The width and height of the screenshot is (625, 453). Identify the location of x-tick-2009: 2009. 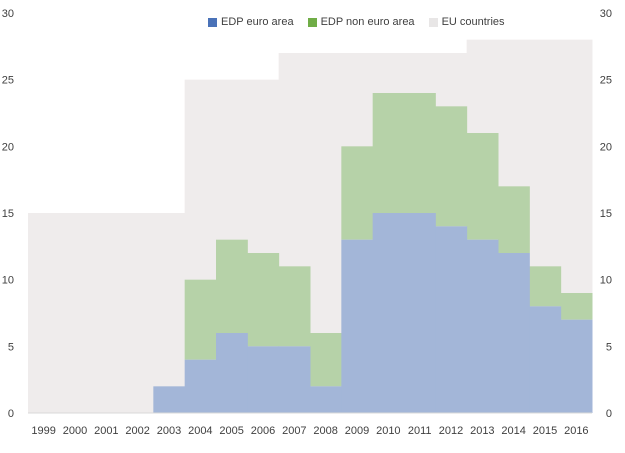
(357, 431).